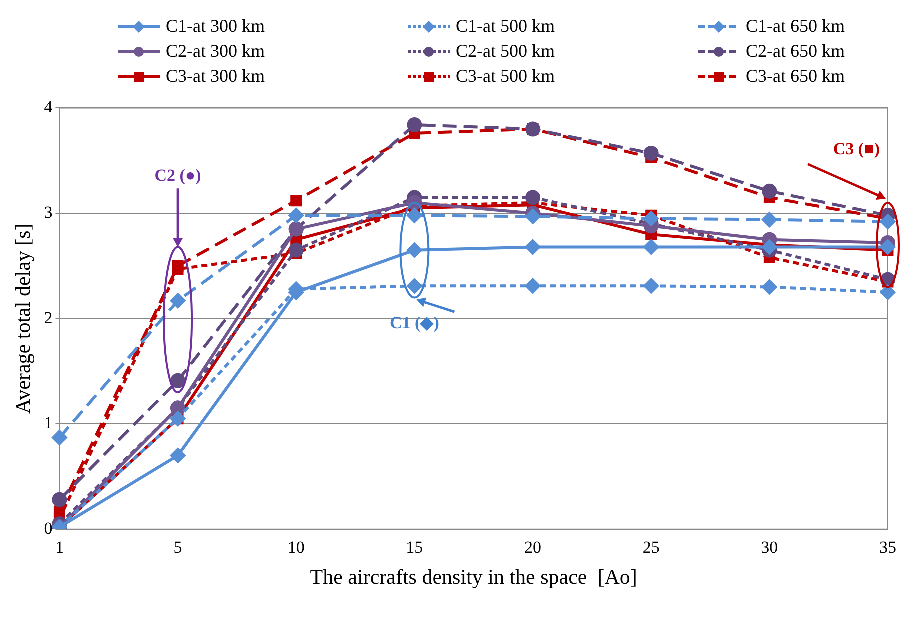 Image resolution: width=915 pixels, height=629 pixels. I want to click on annotation: C2 (●), so click(178, 176).